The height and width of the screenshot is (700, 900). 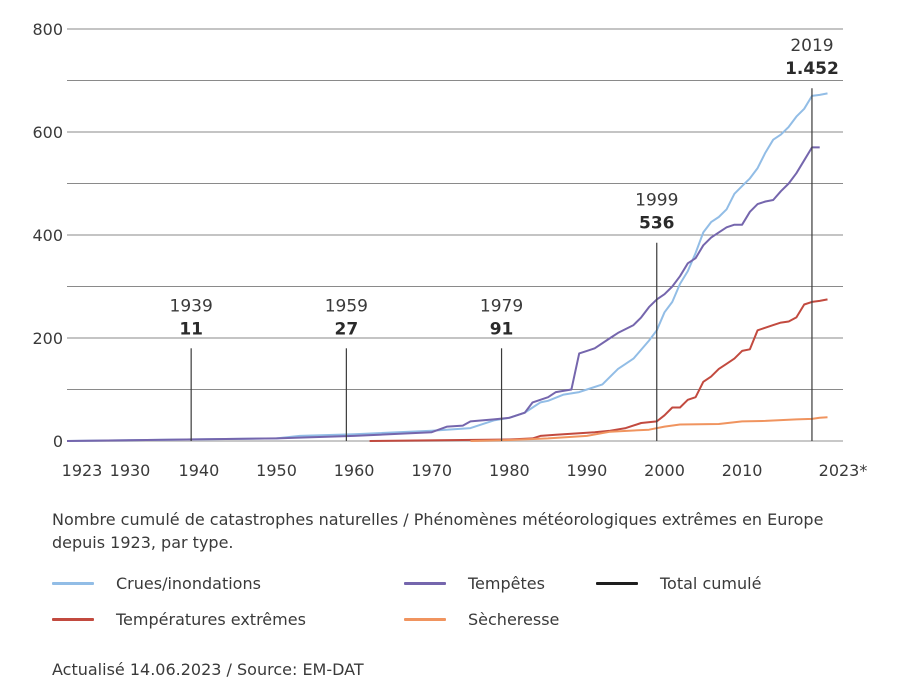 What do you see at coordinates (211, 619) in the screenshot?
I see `legend-label: Températures extrêmes` at bounding box center [211, 619].